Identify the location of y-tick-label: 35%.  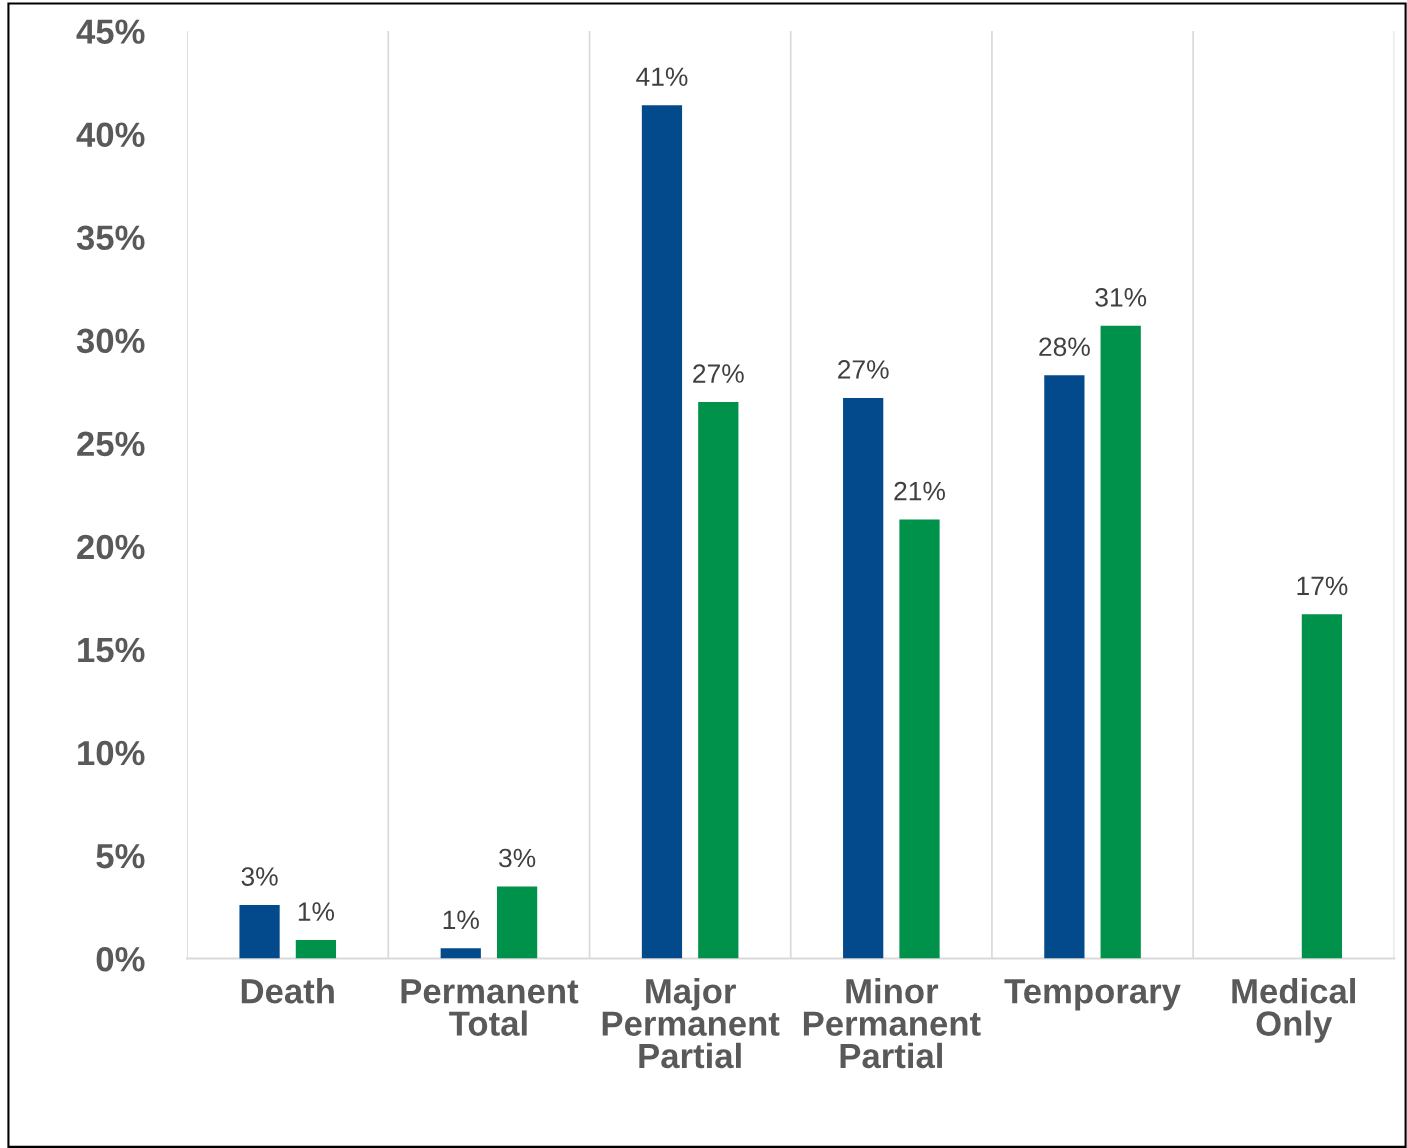
(110, 238).